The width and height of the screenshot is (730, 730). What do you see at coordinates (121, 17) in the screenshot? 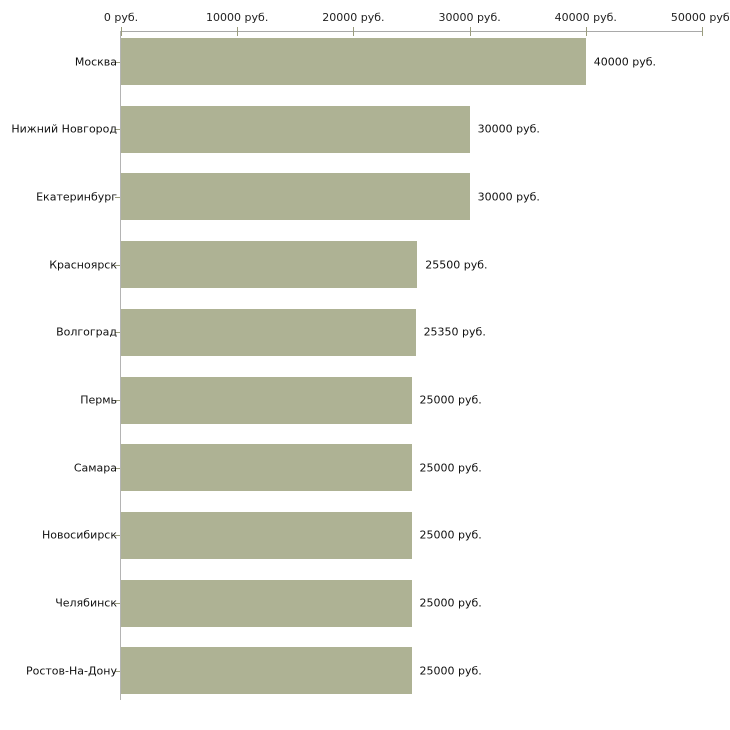
I see `x-axis-tick-label: 0 руб.` at bounding box center [121, 17].